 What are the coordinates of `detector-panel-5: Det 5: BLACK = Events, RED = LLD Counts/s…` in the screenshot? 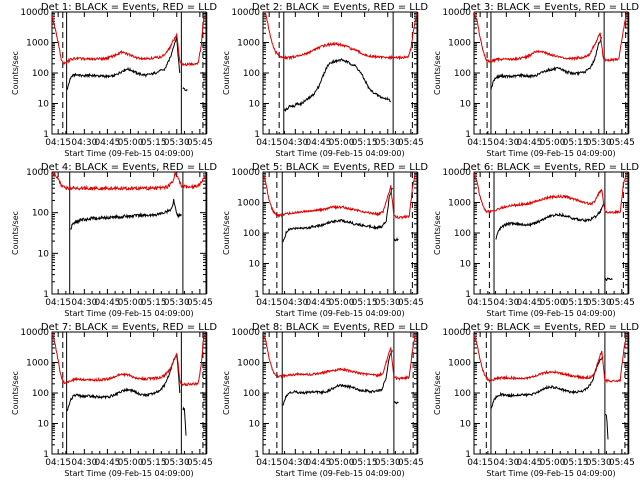 It's located at (325, 240).